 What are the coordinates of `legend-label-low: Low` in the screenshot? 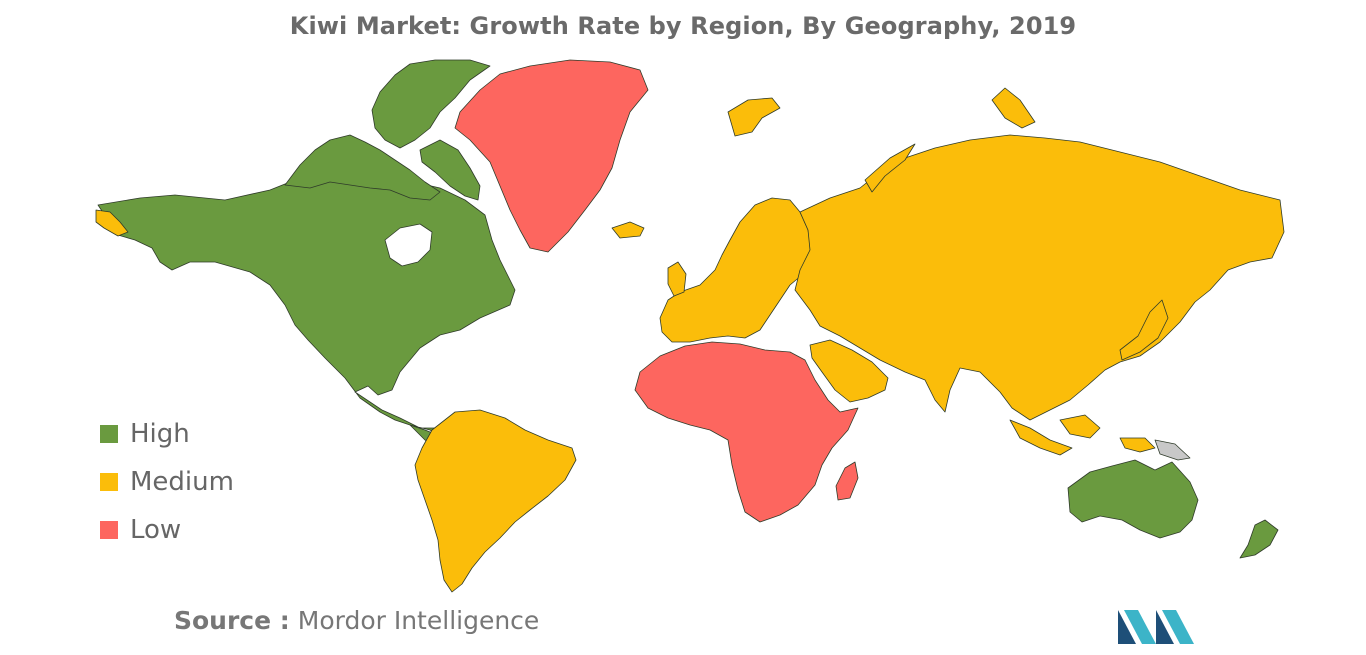 It's located at (156, 530).